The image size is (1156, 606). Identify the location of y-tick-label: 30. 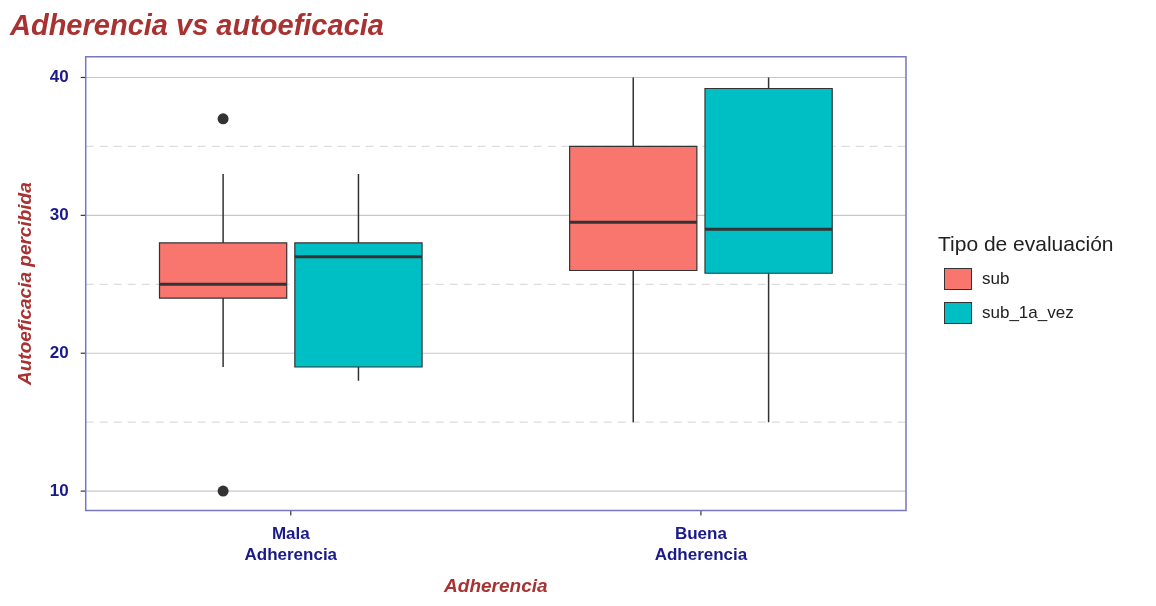
(59, 215).